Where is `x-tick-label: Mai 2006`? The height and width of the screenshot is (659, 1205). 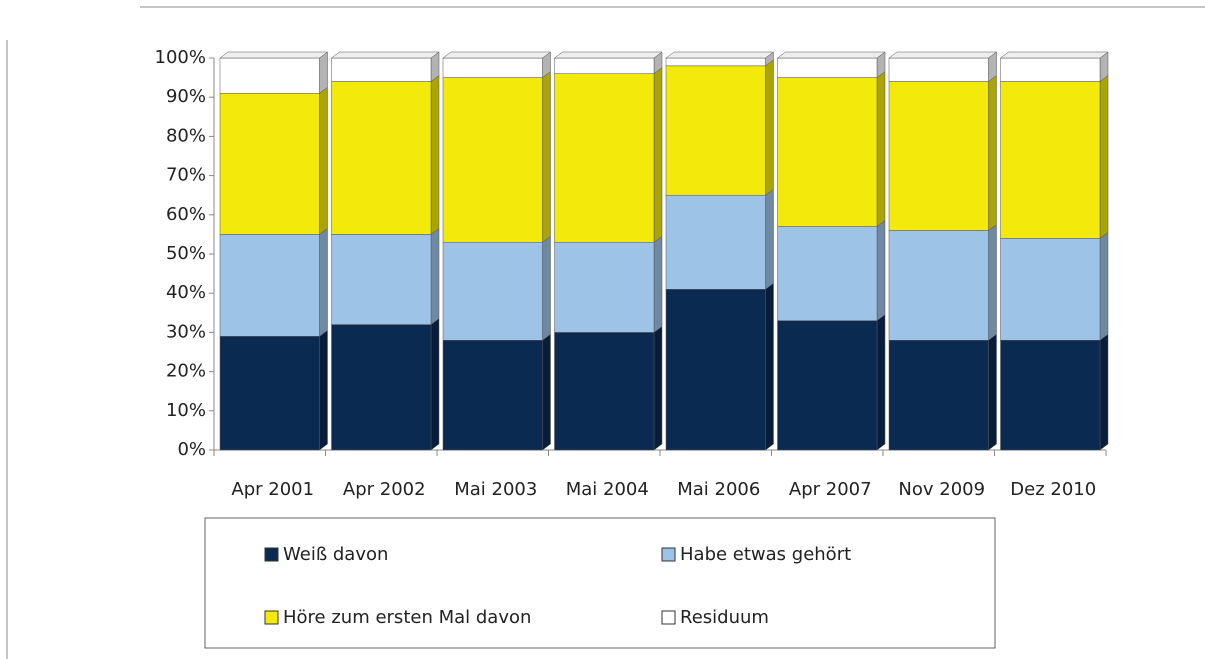 x-tick-label: Mai 2006 is located at coordinates (718, 489).